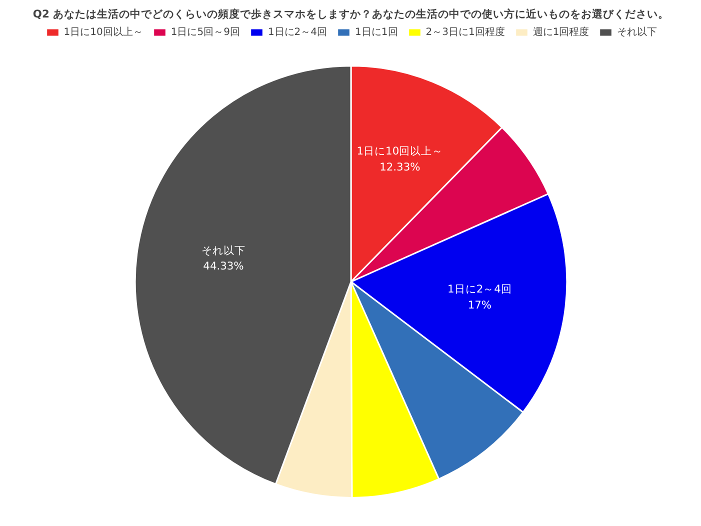 Image resolution: width=701 pixels, height=526 pixels. Describe the element at coordinates (298, 32) in the screenshot. I see `legend-label: 1日に2～4回` at that location.